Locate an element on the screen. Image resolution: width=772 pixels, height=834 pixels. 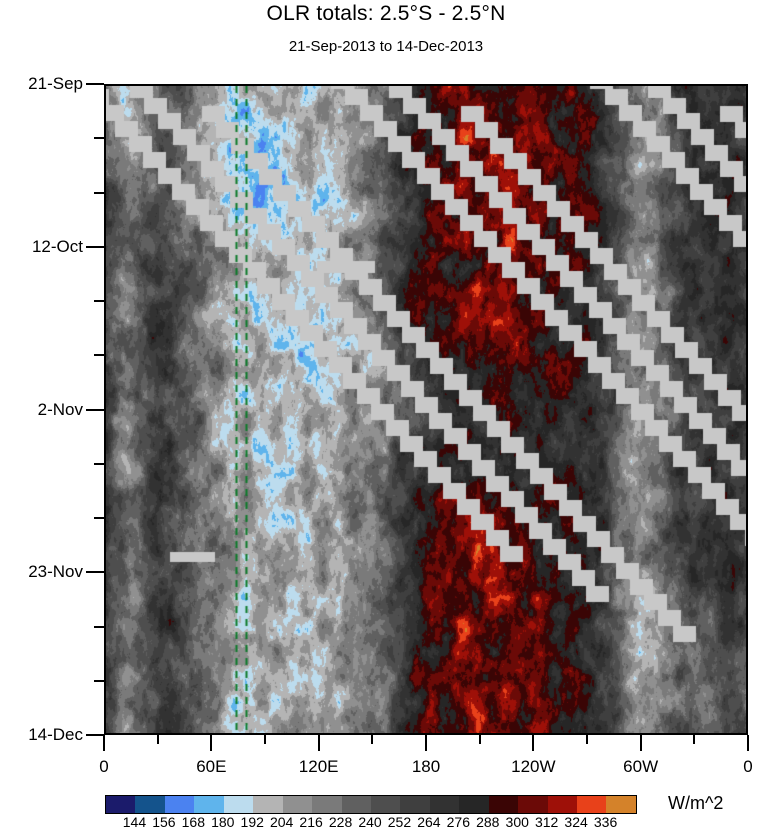
page-subtitle: 21-Sep-2013 to 14-Dec-2013 is located at coordinates (386, 46).